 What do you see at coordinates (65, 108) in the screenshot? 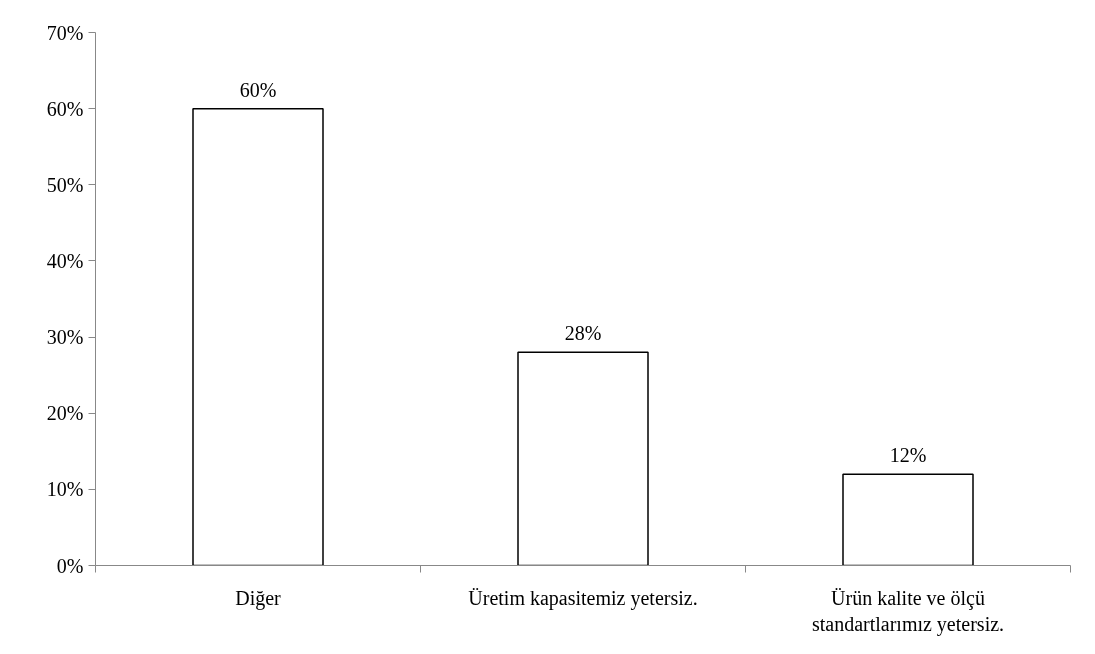
I see `y-tick-label: 60%` at bounding box center [65, 108].